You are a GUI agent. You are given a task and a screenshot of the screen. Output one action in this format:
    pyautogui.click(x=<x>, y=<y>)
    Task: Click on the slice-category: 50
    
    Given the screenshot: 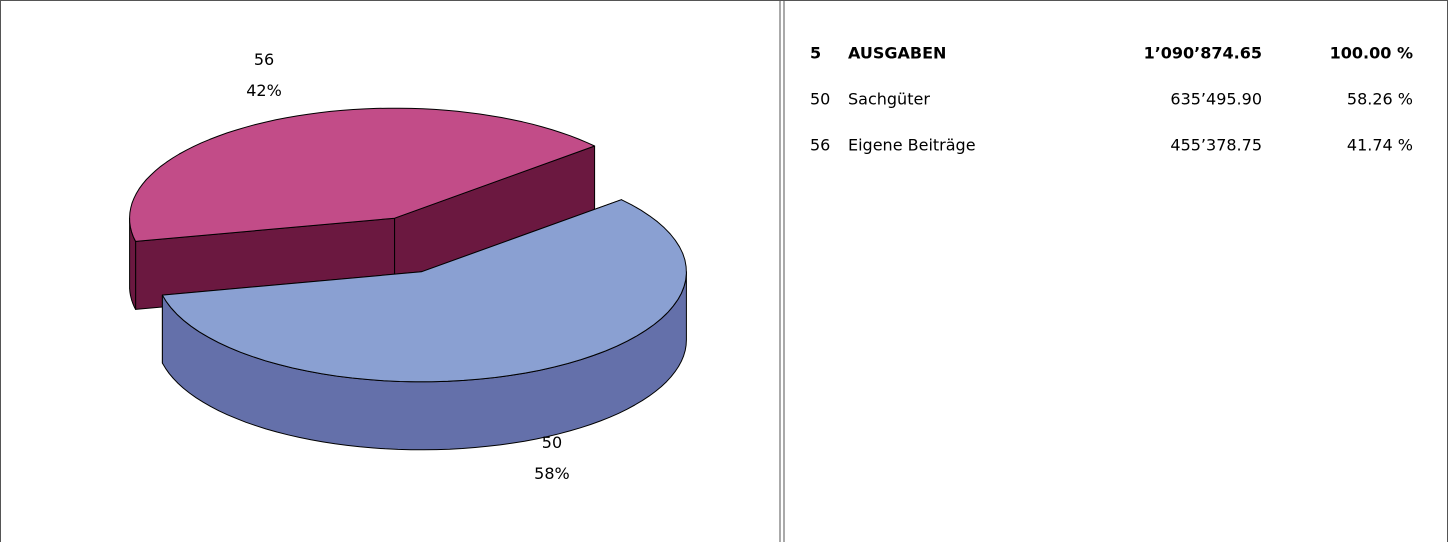 What is the action you would take?
    pyautogui.click(x=552, y=442)
    